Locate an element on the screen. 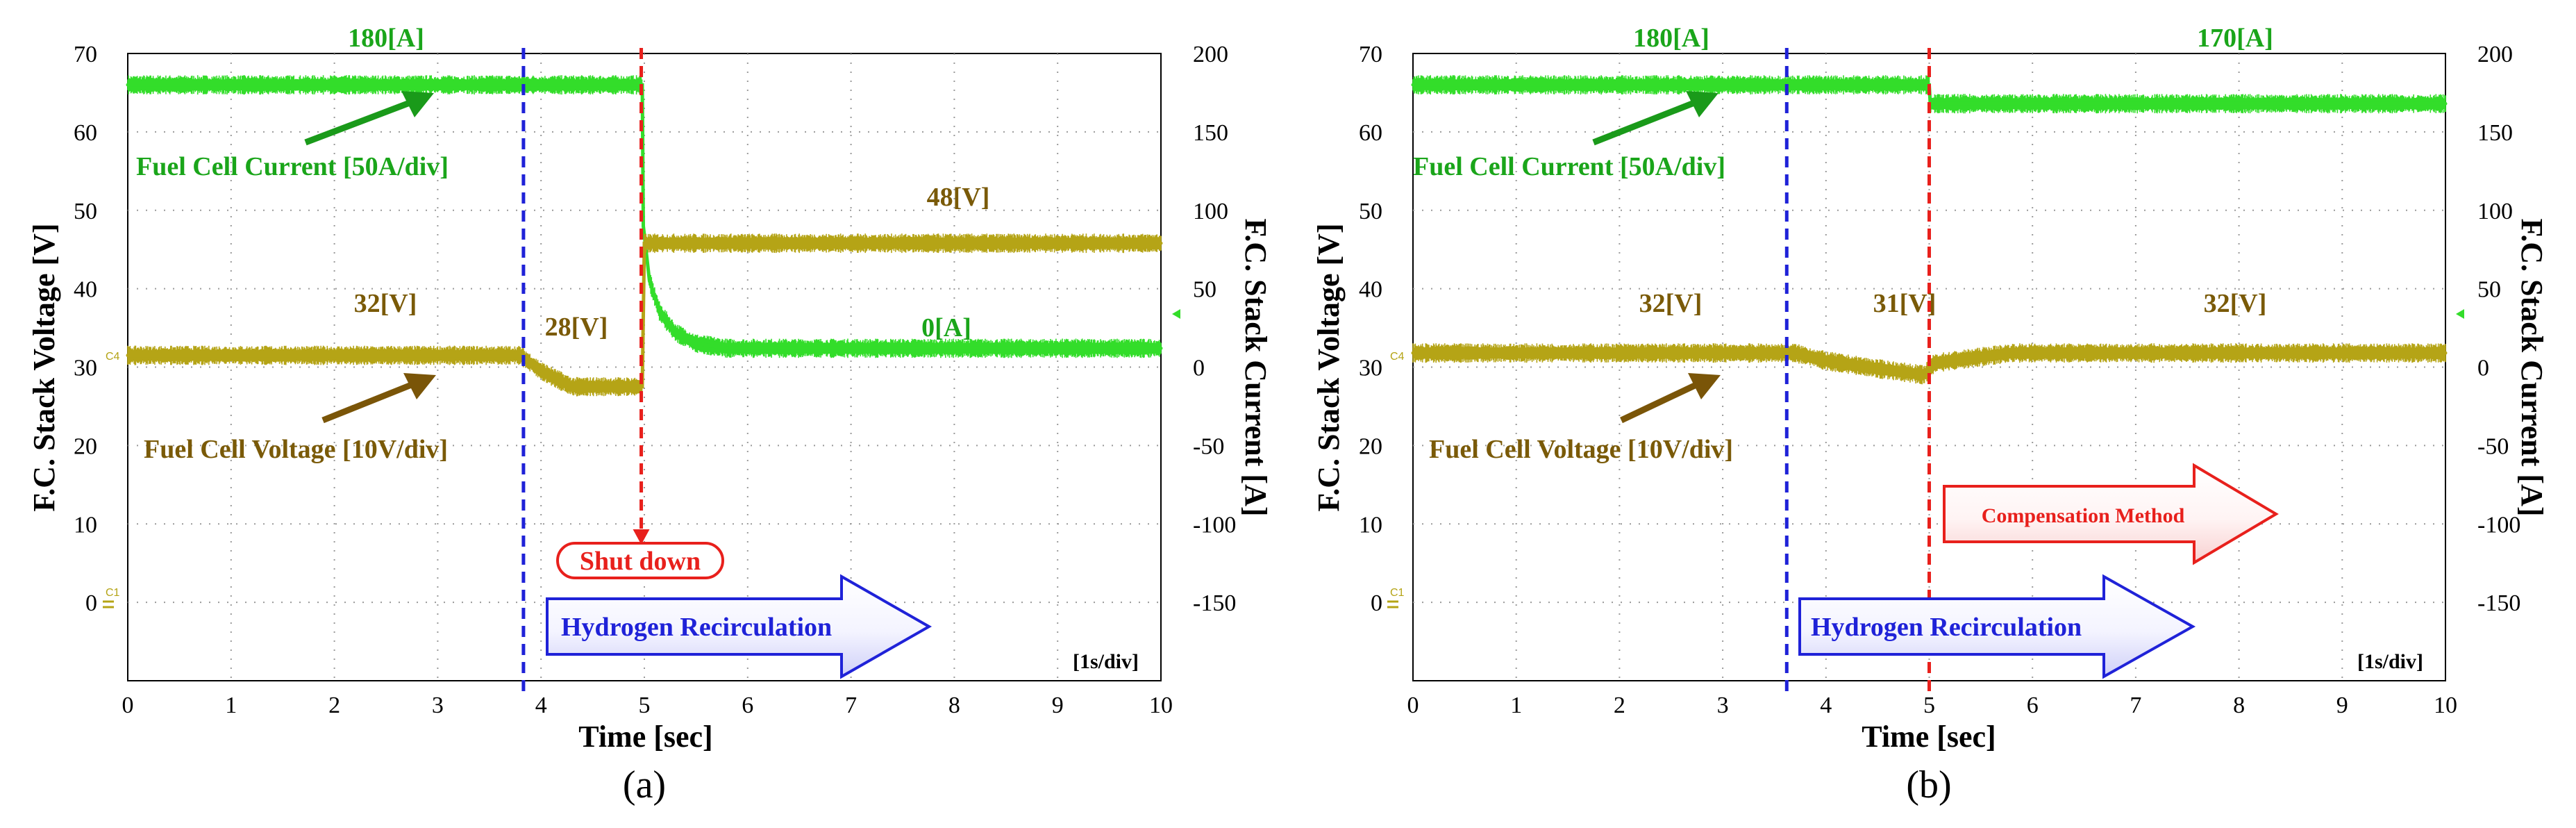  y-tick-label-left: 60 is located at coordinates (85, 133).